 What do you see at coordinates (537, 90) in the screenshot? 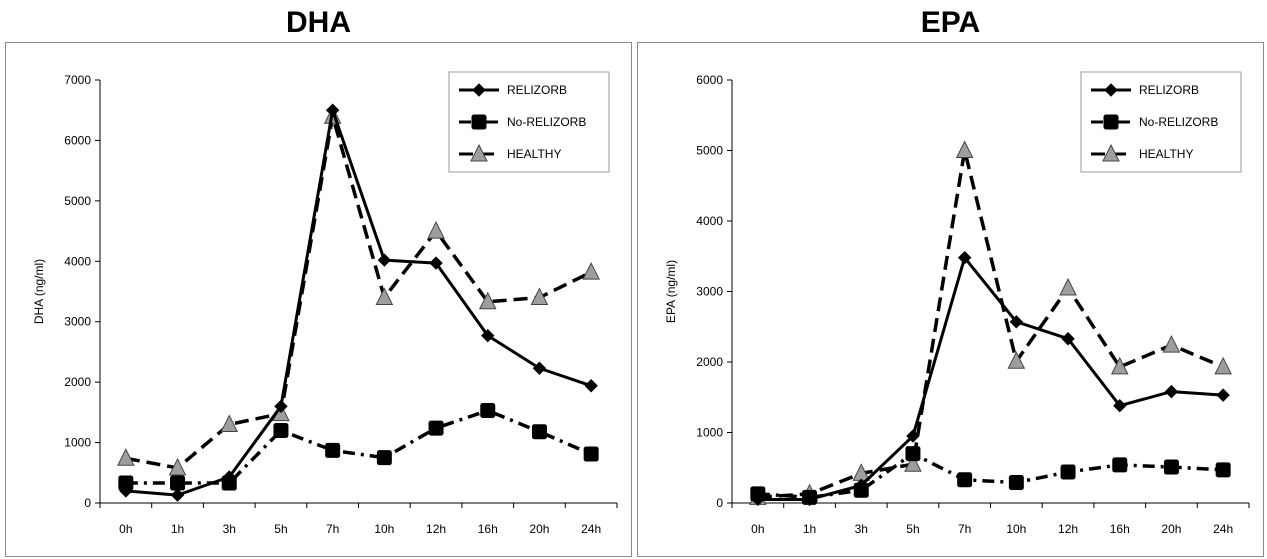
I see `dha-legend-label-relizorb: RELIZORB` at bounding box center [537, 90].